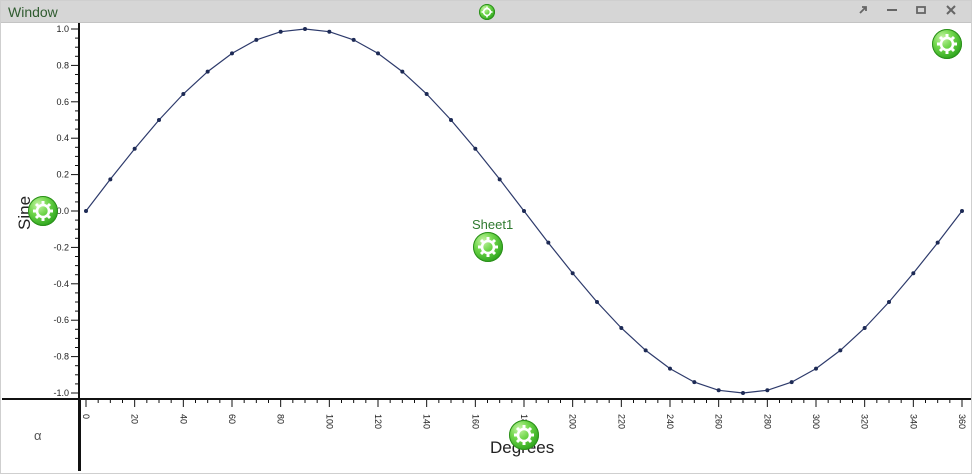 Image resolution: width=972 pixels, height=475 pixels. Describe the element at coordinates (573, 421) in the screenshot. I see `x-tick-label: 200` at that location.